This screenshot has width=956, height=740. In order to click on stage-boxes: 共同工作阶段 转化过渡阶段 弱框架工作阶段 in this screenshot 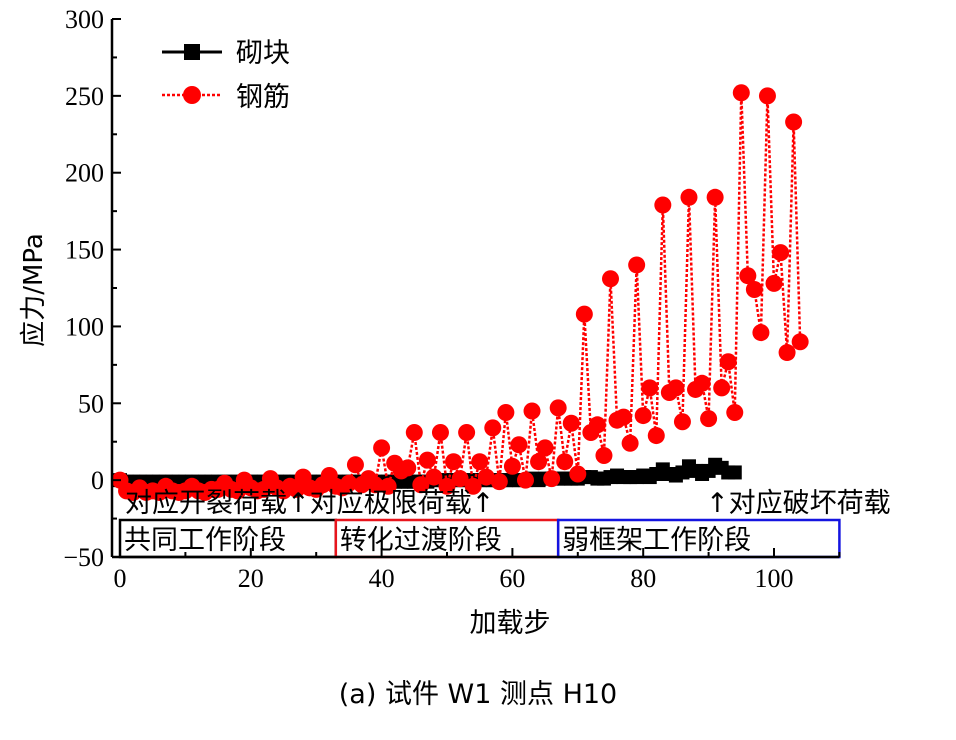, I will do `click(479, 538)`.